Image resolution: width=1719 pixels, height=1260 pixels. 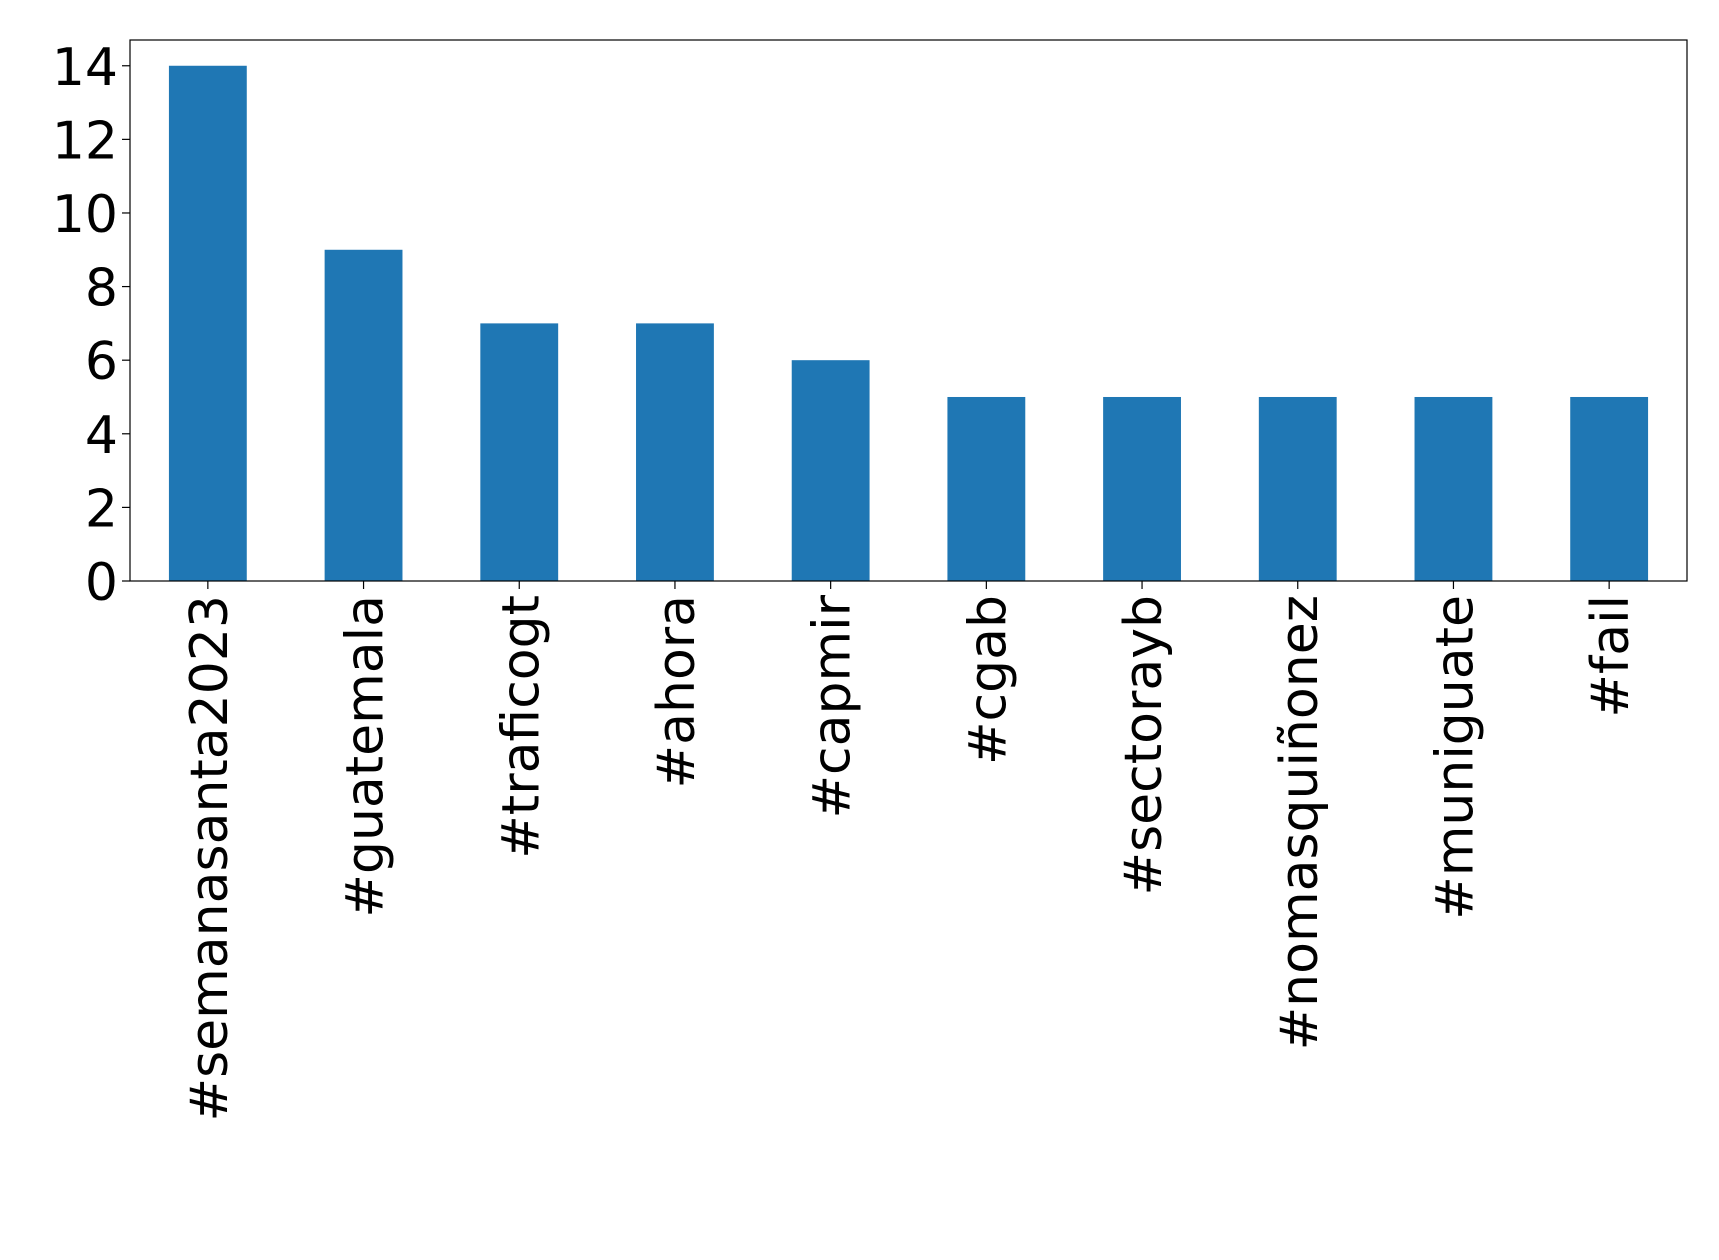 I want to click on x-tick-label: #traficogt, so click(x=521, y=727).